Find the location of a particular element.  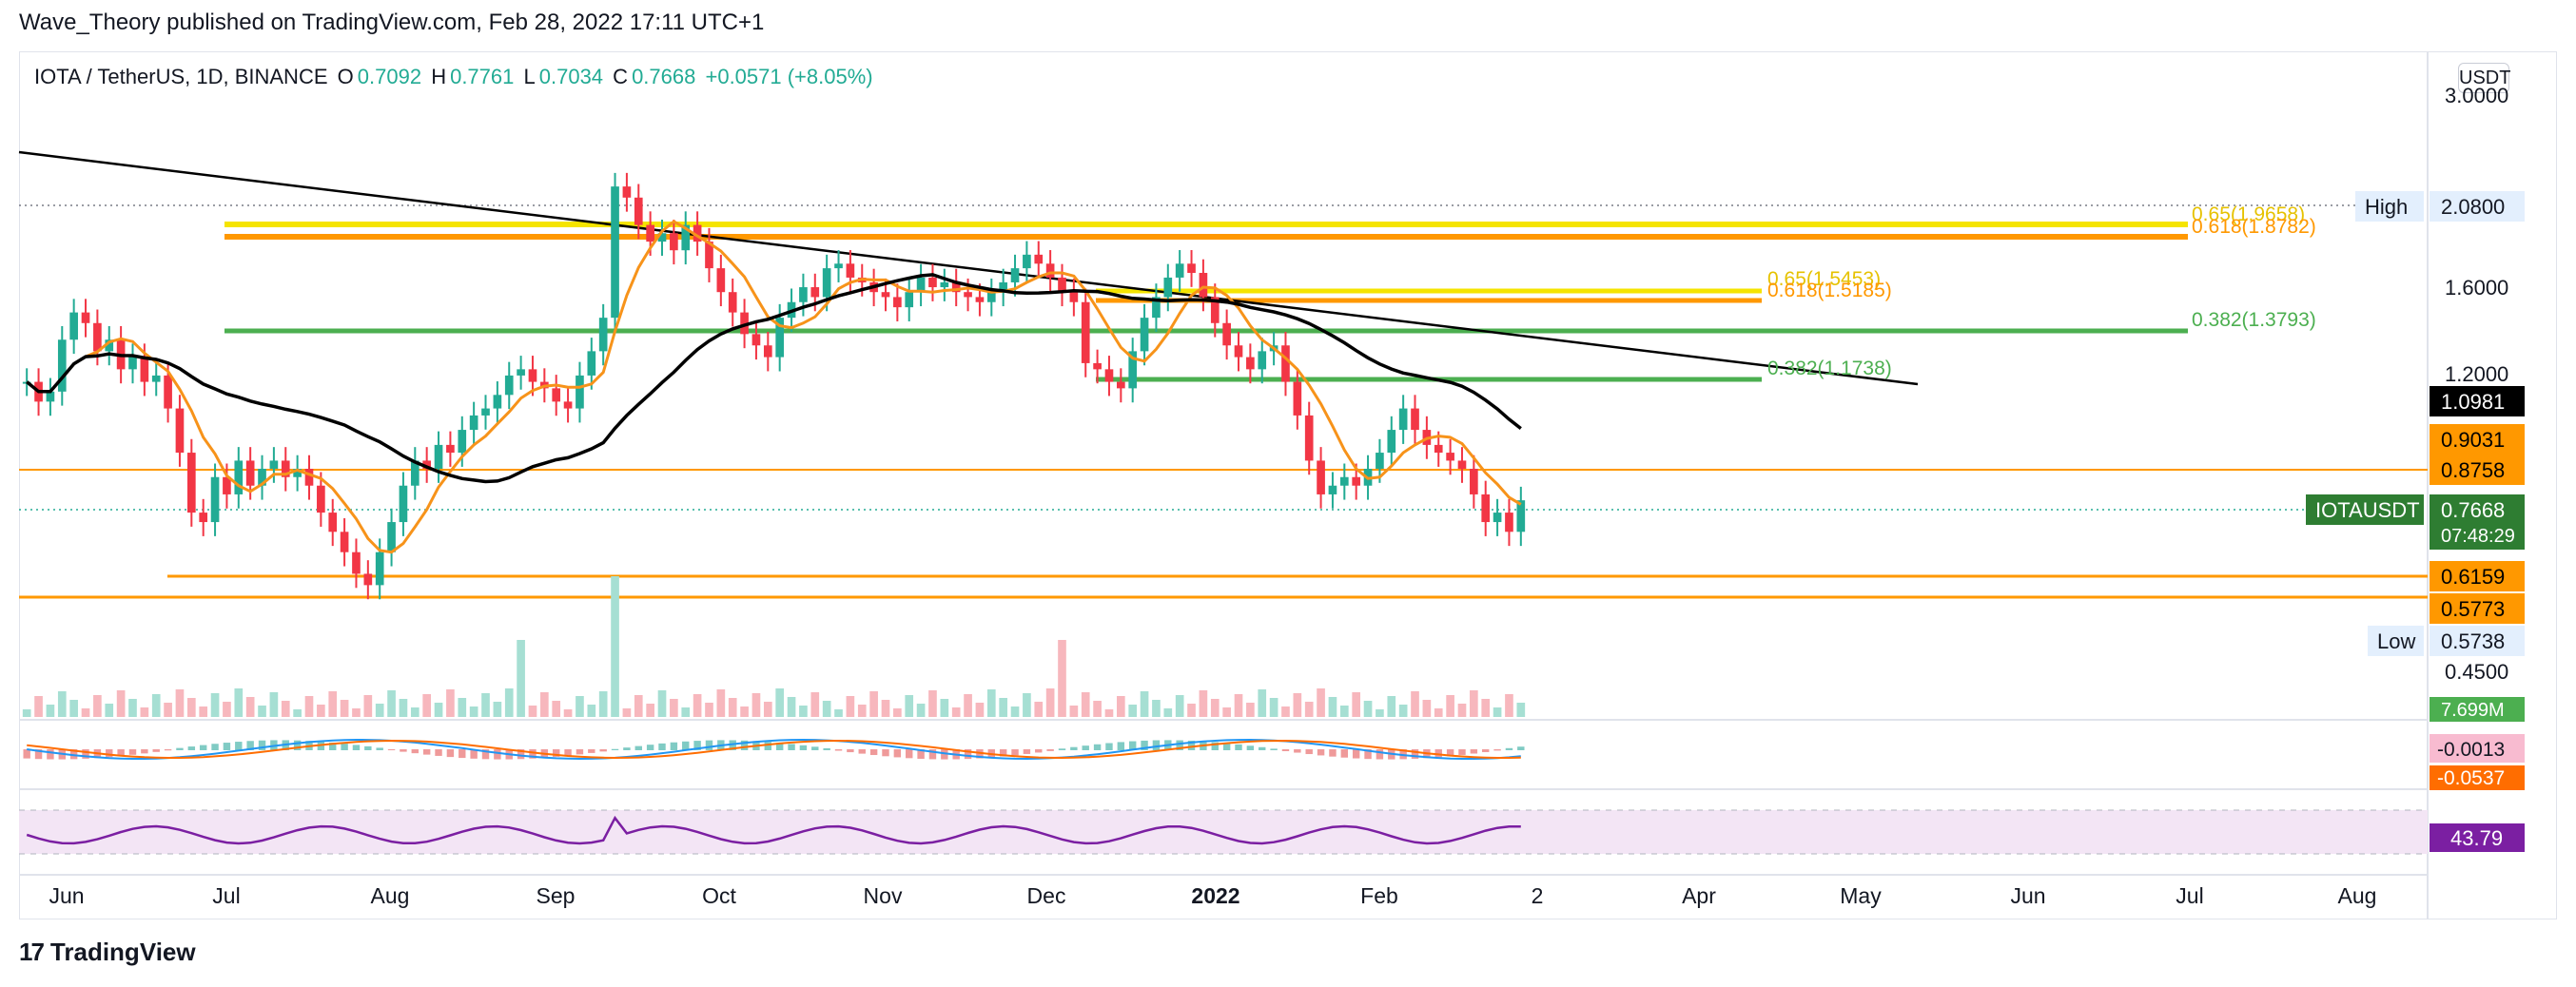

currency-button: USDT is located at coordinates (2484, 78).